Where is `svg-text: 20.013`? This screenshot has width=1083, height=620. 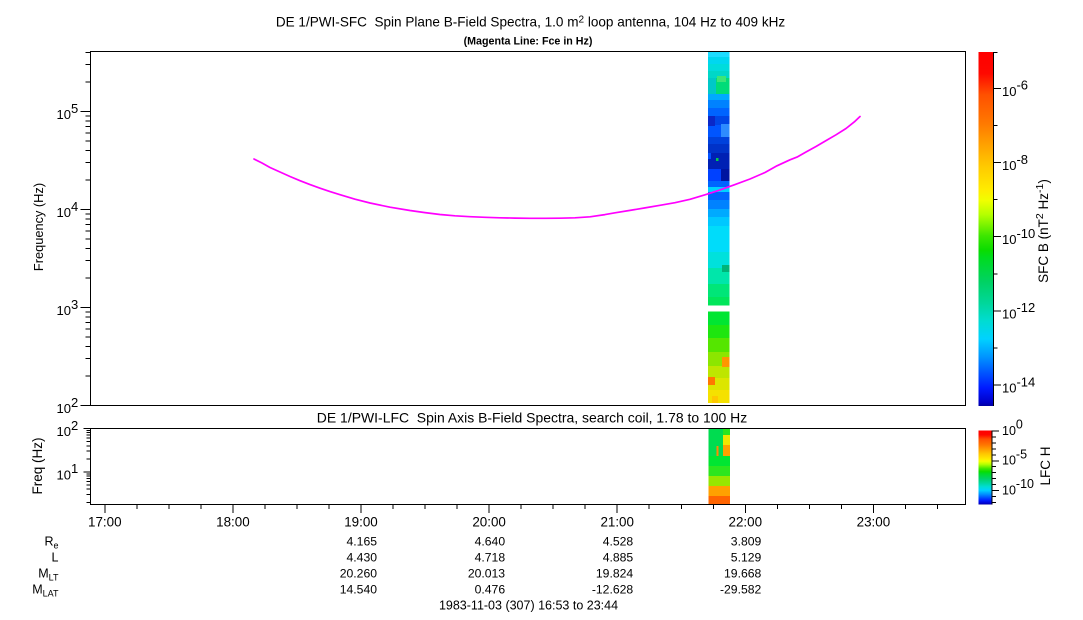
svg-text: 20.013 is located at coordinates (486, 574).